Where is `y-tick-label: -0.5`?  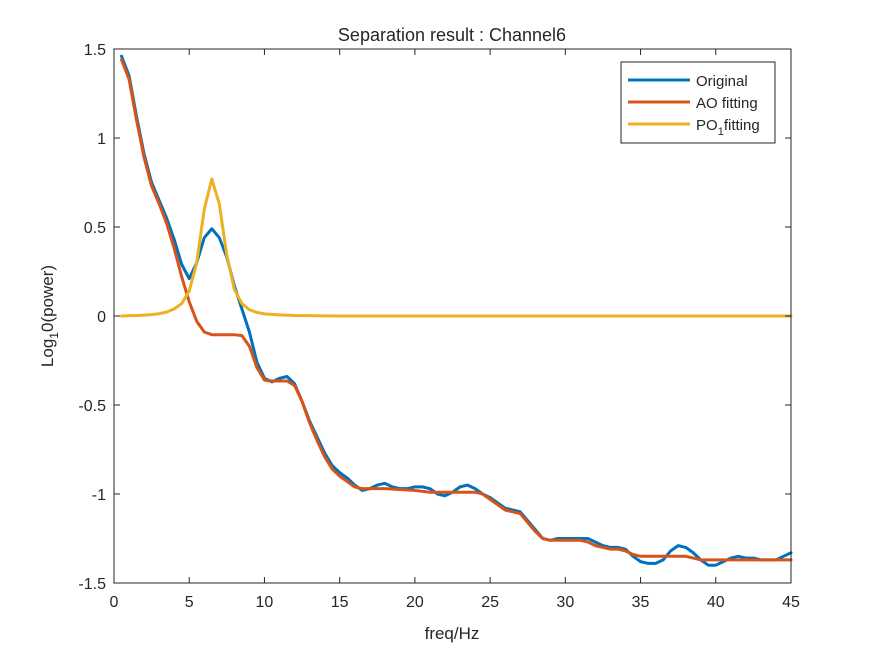
y-tick-label: -0.5 is located at coordinates (92, 406).